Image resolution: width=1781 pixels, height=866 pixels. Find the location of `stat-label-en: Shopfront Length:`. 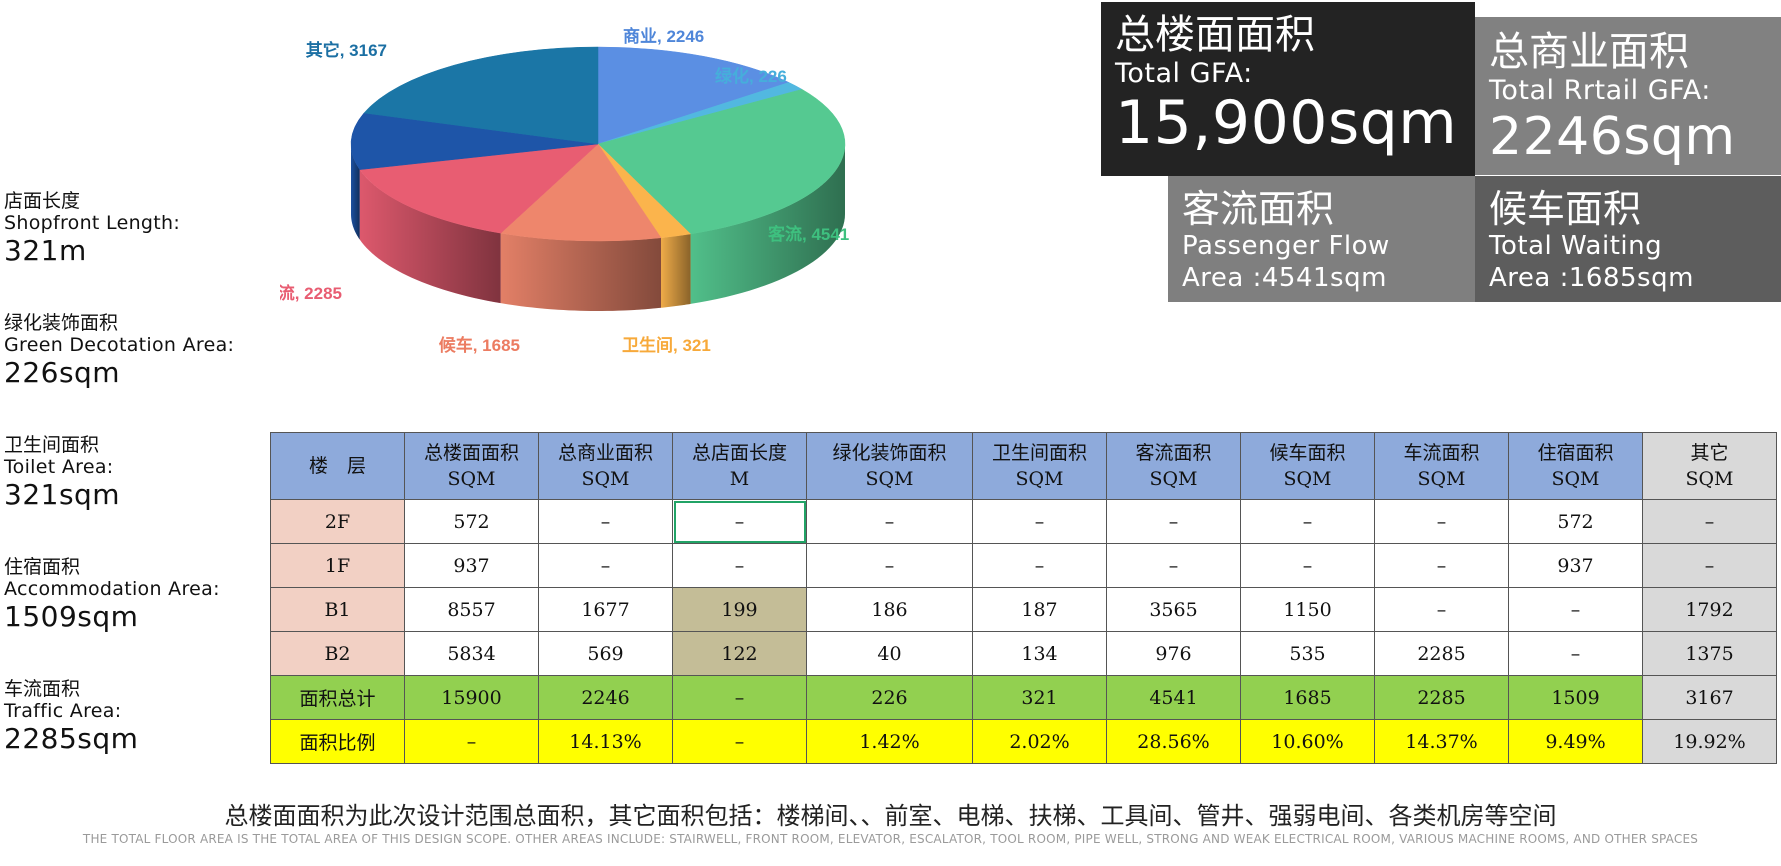

stat-label-en: Shopfront Length: is located at coordinates (92, 223).